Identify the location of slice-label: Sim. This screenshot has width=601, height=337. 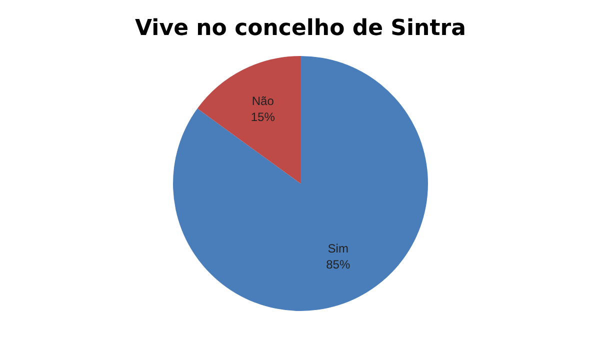
(338, 249).